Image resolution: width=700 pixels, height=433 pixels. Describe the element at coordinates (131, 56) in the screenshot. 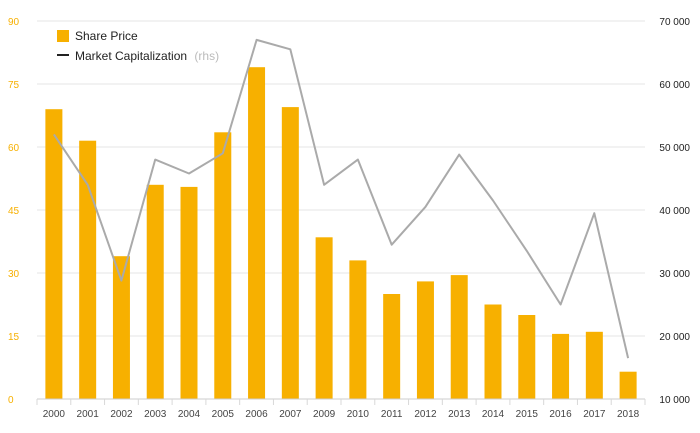

I see `legend-line-label: Market Capitalization` at that location.